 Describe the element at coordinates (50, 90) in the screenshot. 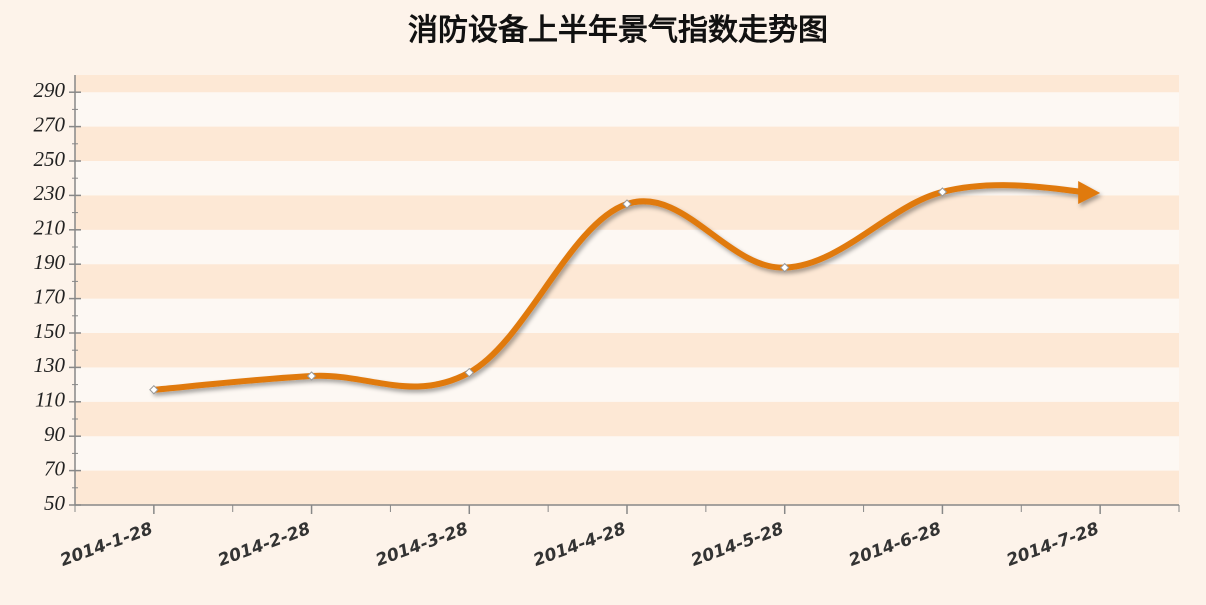

I see `y-tick-label: 290` at that location.